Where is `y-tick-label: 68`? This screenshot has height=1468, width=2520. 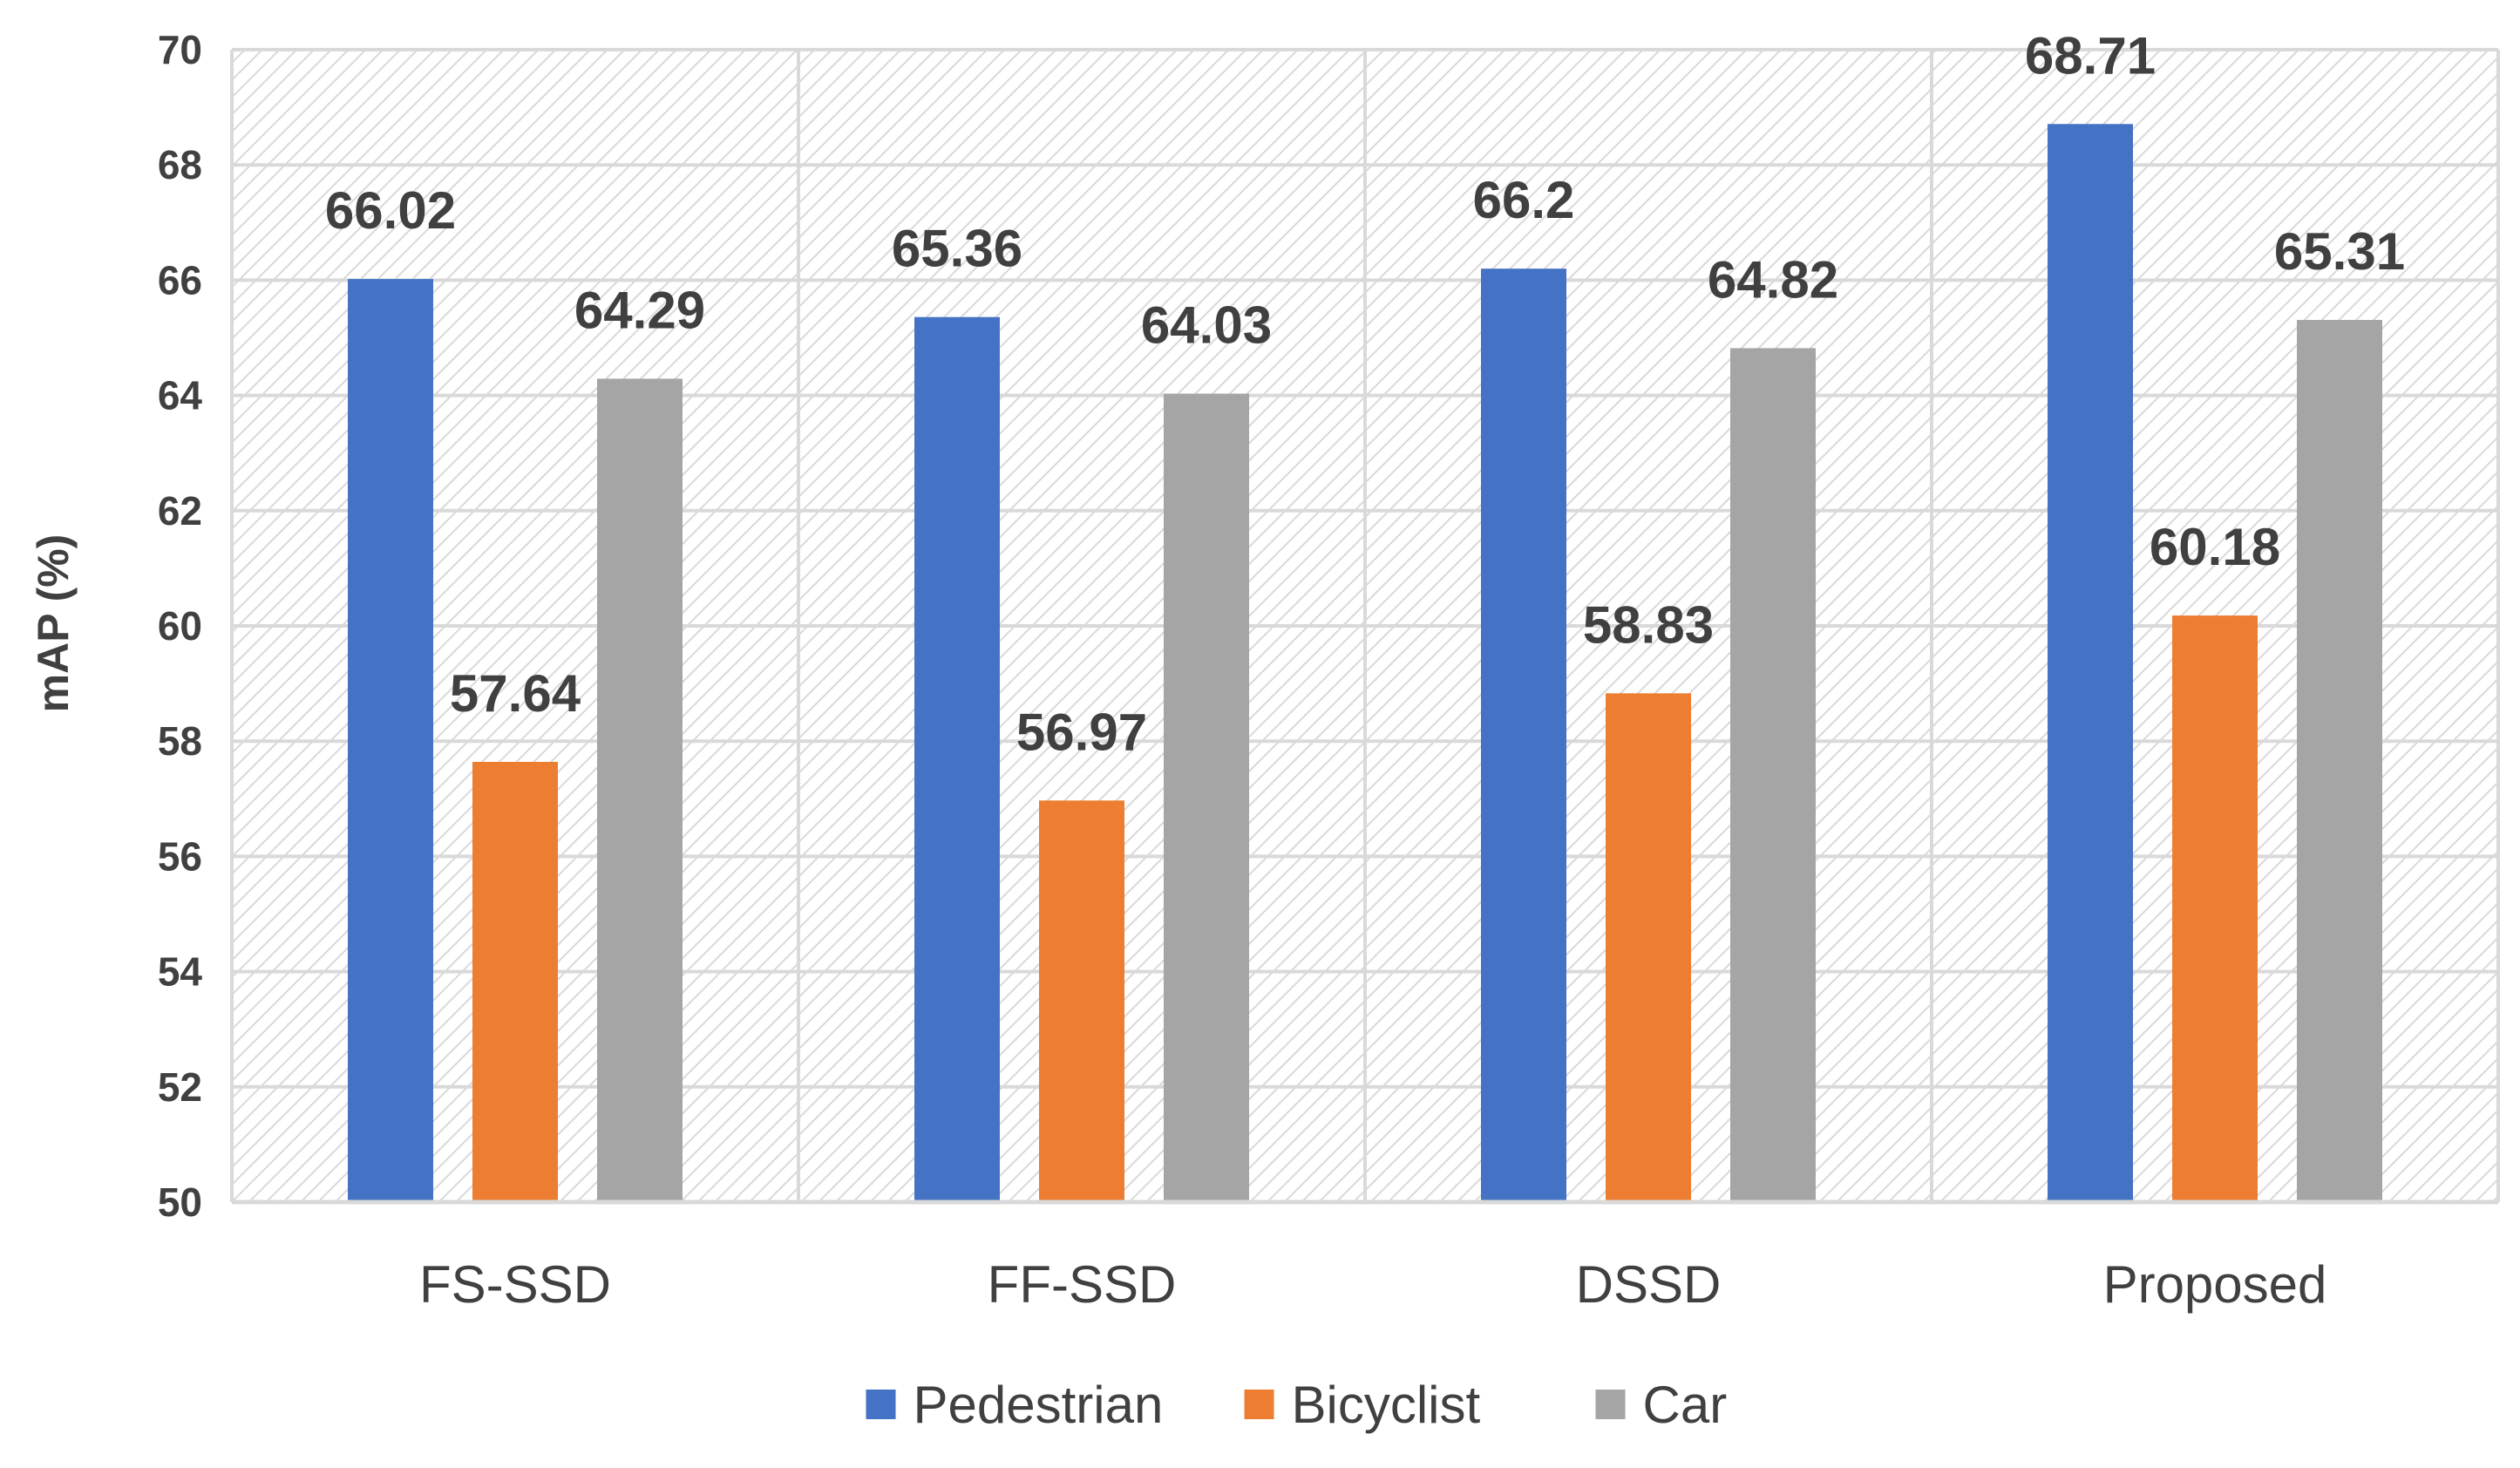 y-tick-label: 68 is located at coordinates (180, 164).